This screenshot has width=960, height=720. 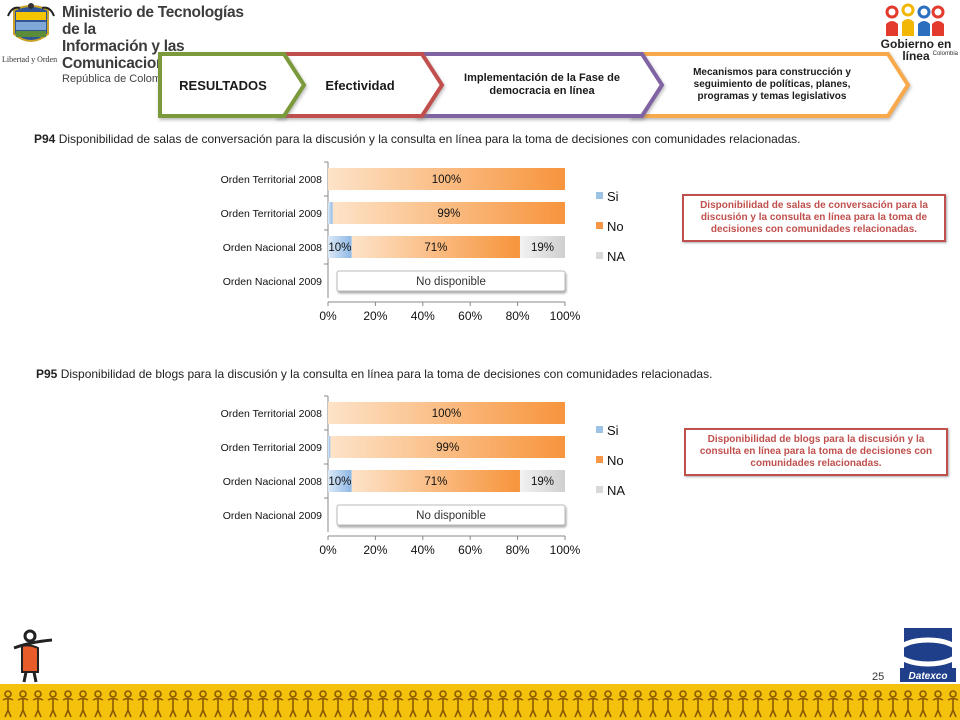 I want to click on page-number: 25, so click(x=878, y=677).